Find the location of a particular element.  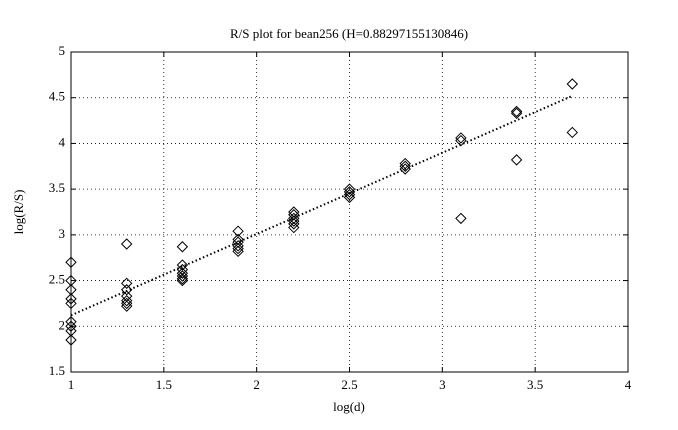

x-tick-label: 4 is located at coordinates (628, 384).